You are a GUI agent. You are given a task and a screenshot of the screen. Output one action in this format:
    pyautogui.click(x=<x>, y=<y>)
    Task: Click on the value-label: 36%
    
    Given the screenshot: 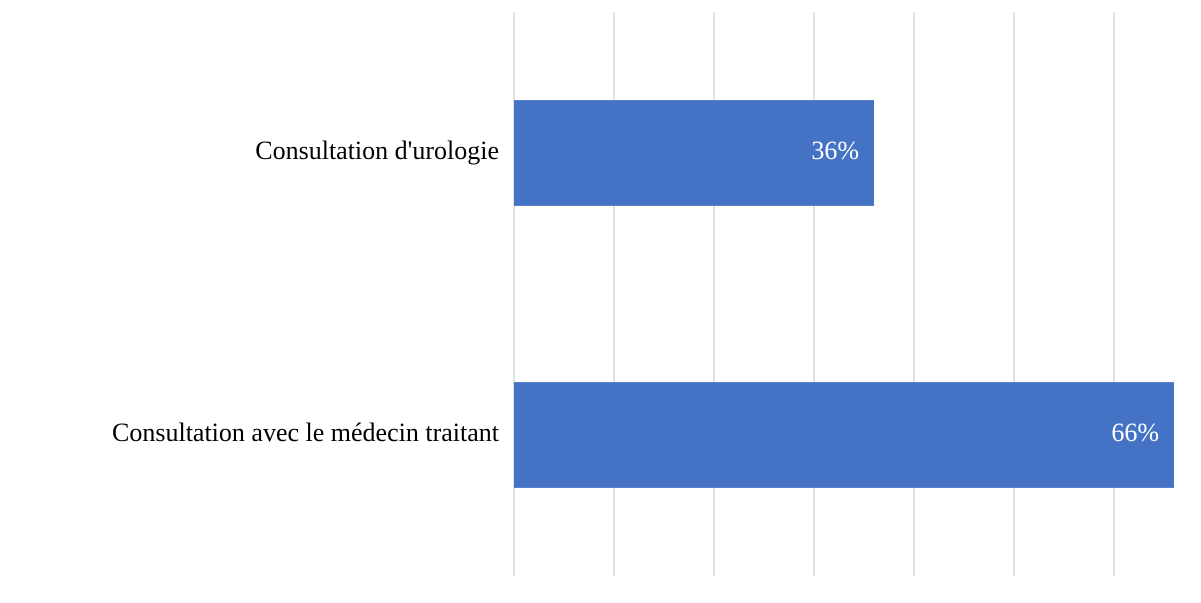 What is the action you would take?
    pyautogui.click(x=835, y=150)
    